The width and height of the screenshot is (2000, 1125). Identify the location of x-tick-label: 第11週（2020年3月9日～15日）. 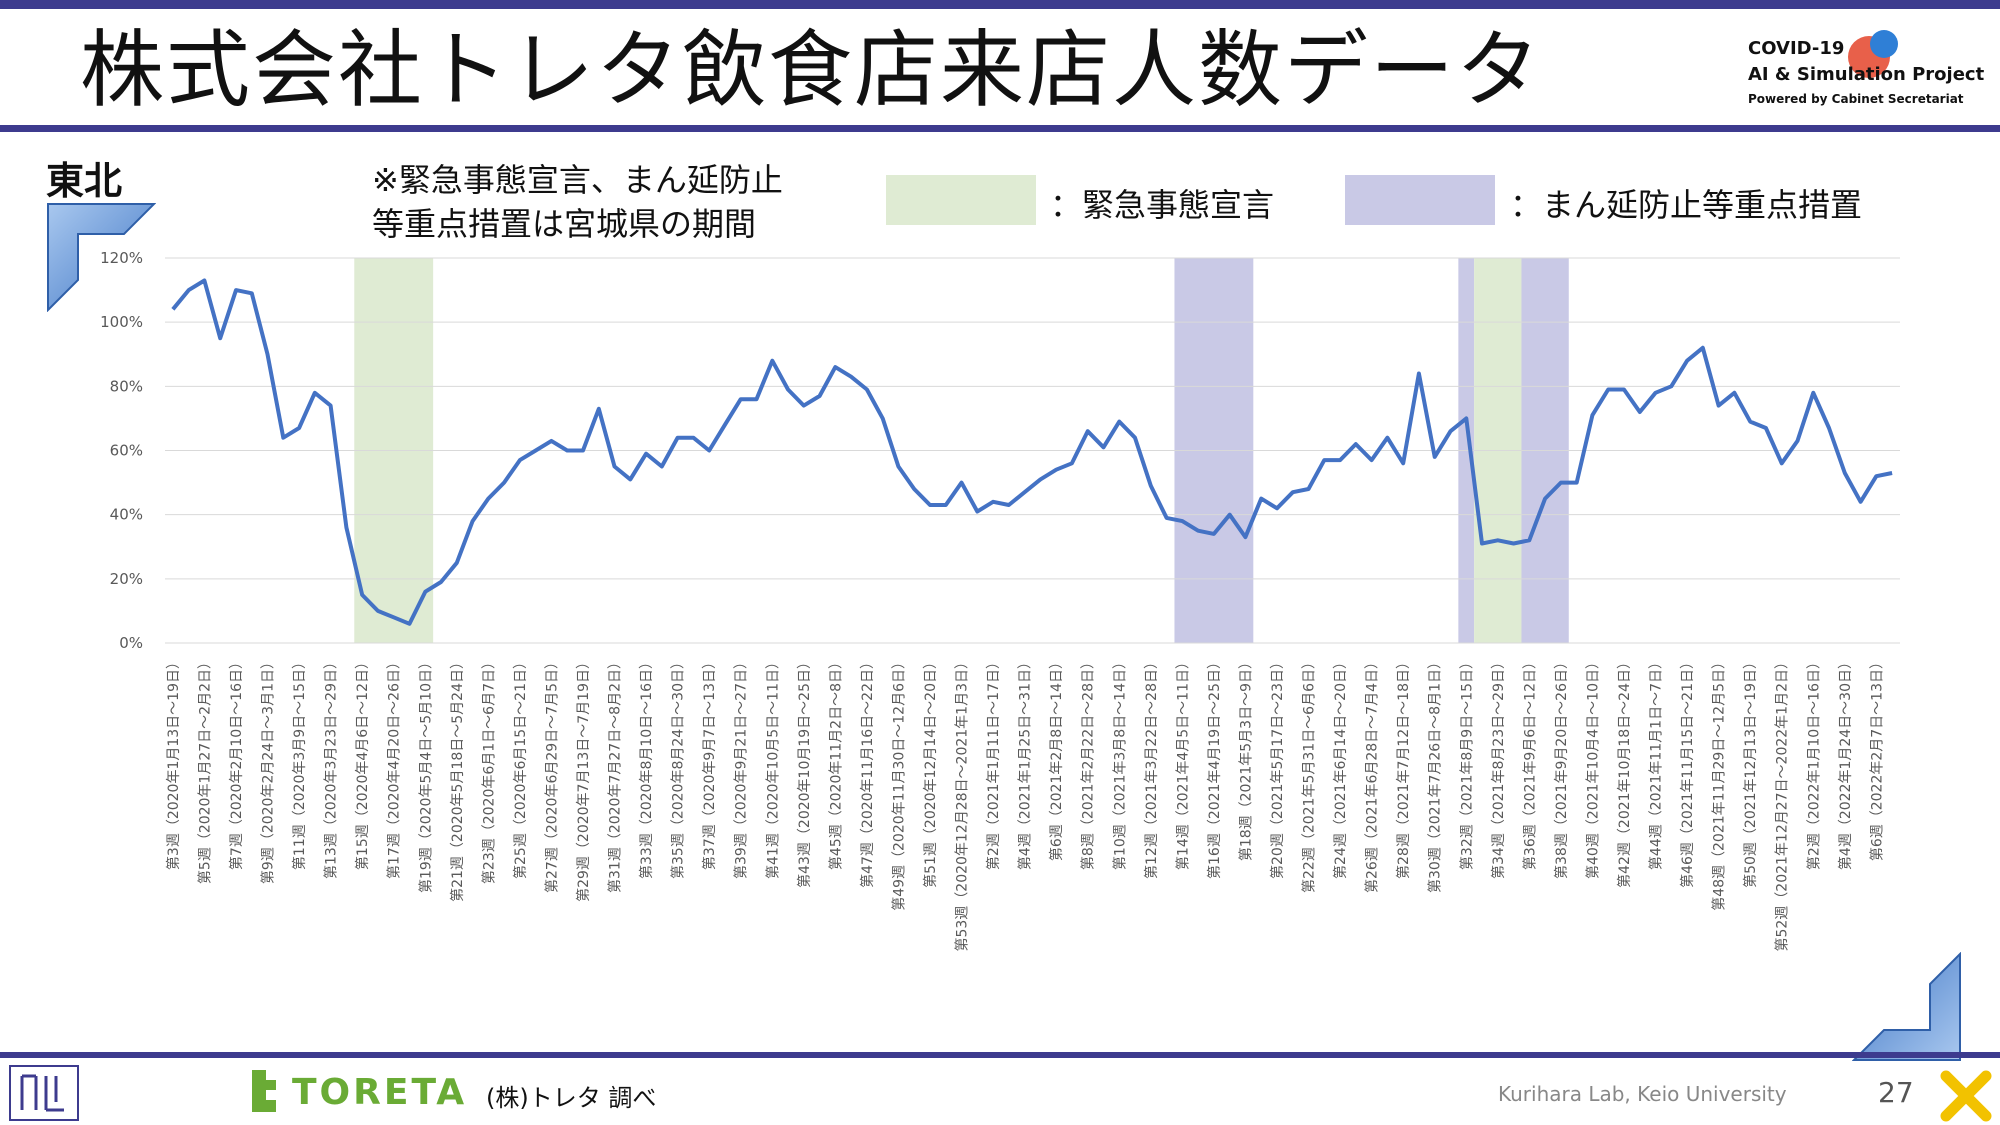
(299, 762).